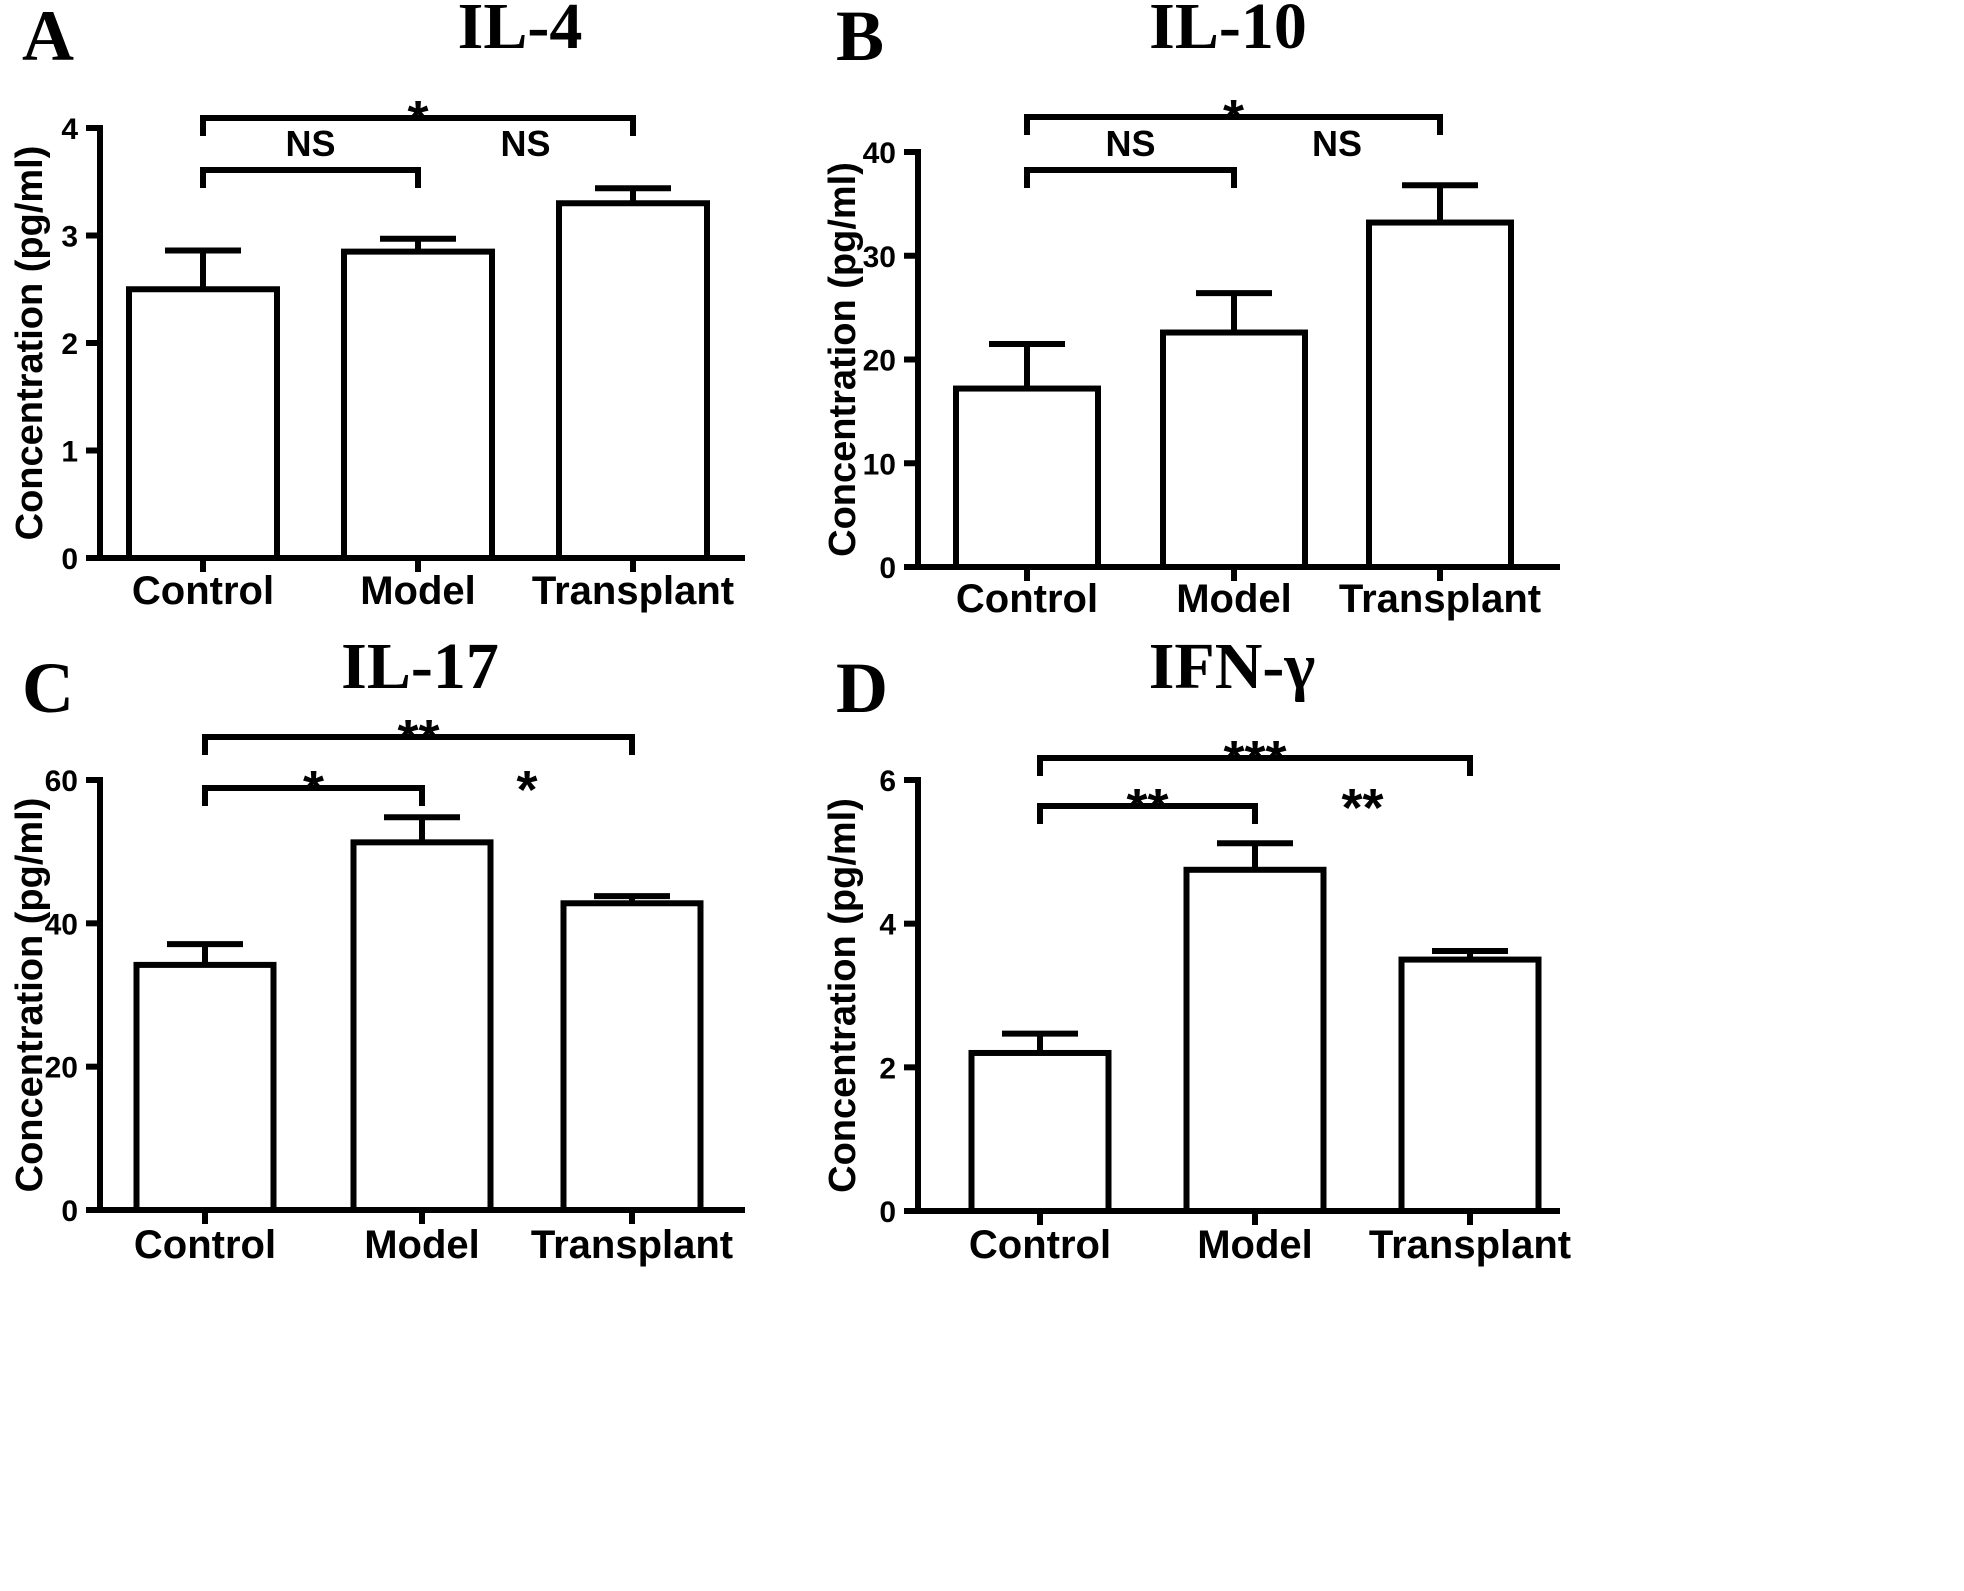  What do you see at coordinates (48, 38) in the screenshot?
I see `panel-letter: A` at bounding box center [48, 38].